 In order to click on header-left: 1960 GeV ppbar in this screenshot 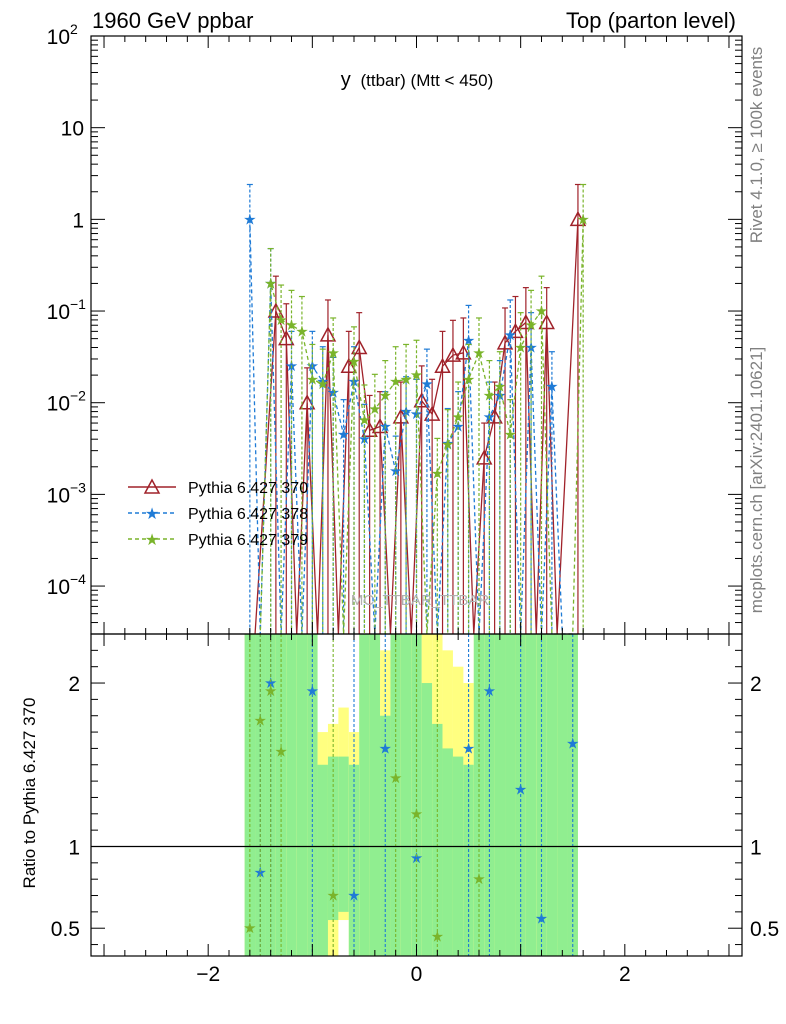, I will do `click(172, 20)`.